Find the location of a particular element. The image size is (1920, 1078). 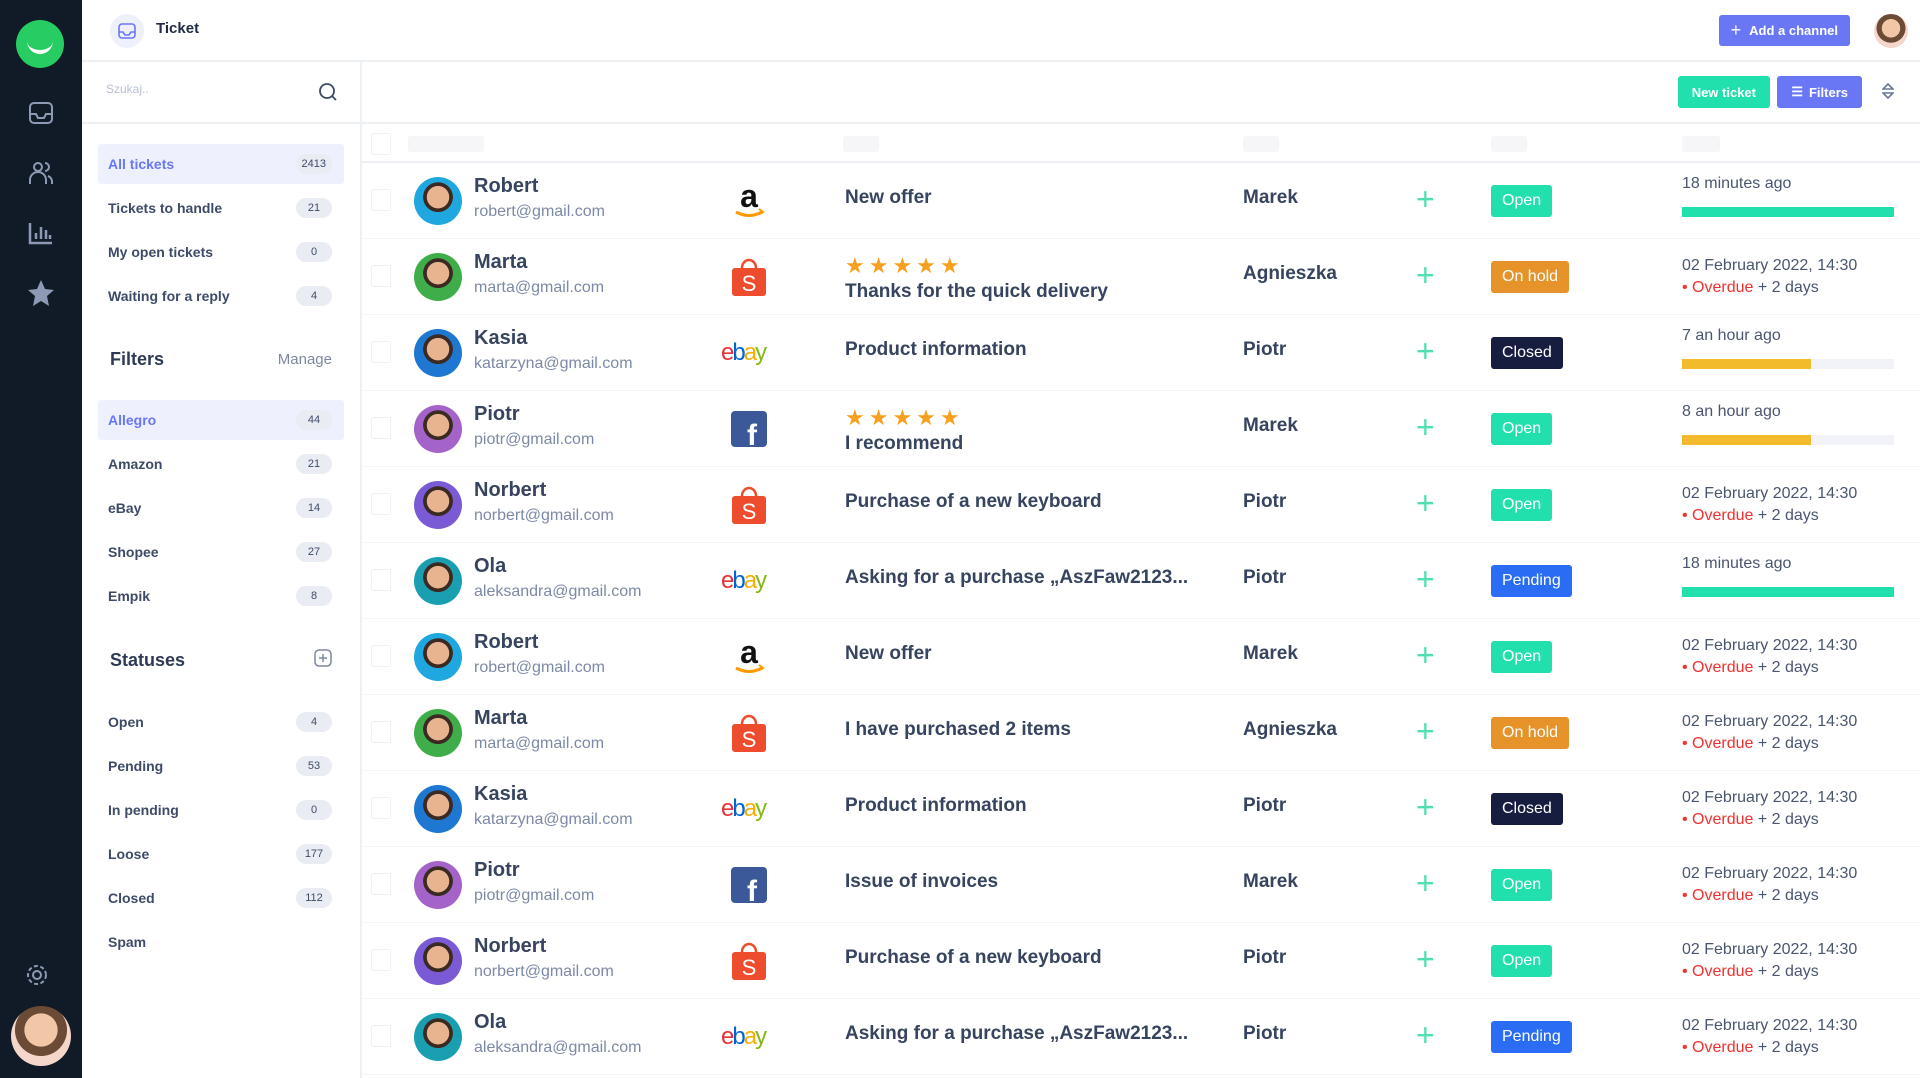

filters-button: ☰ Filters is located at coordinates (1819, 92).